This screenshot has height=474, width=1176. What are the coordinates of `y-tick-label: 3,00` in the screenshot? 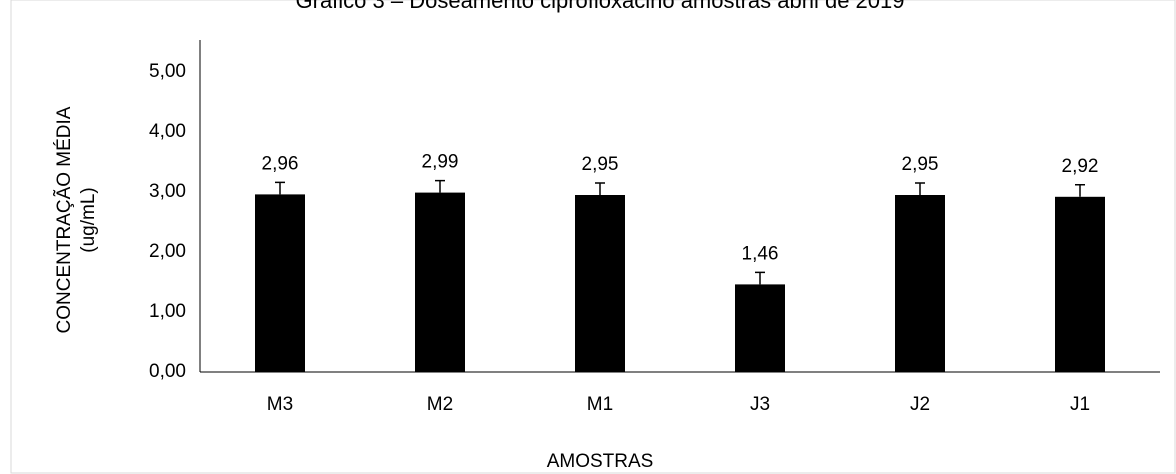 It's located at (167, 191).